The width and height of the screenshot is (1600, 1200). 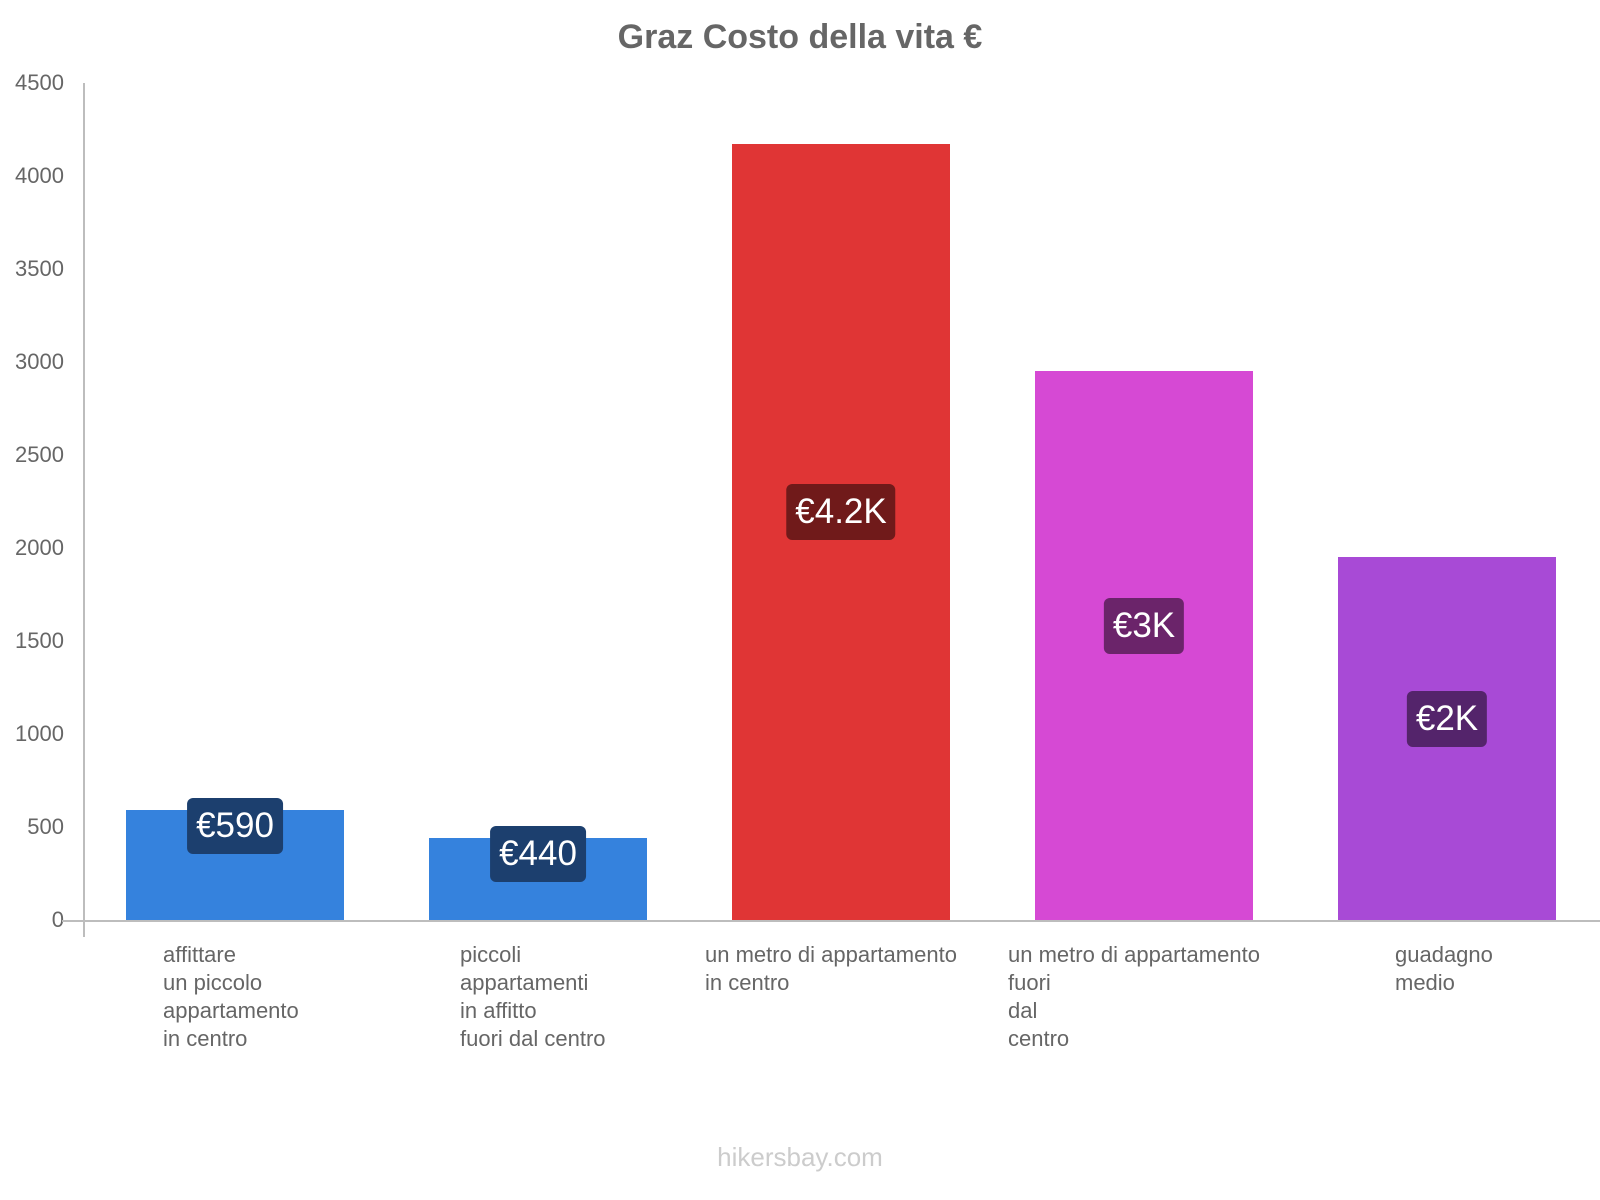 I want to click on y-tick-label: 500, so click(x=45, y=826).